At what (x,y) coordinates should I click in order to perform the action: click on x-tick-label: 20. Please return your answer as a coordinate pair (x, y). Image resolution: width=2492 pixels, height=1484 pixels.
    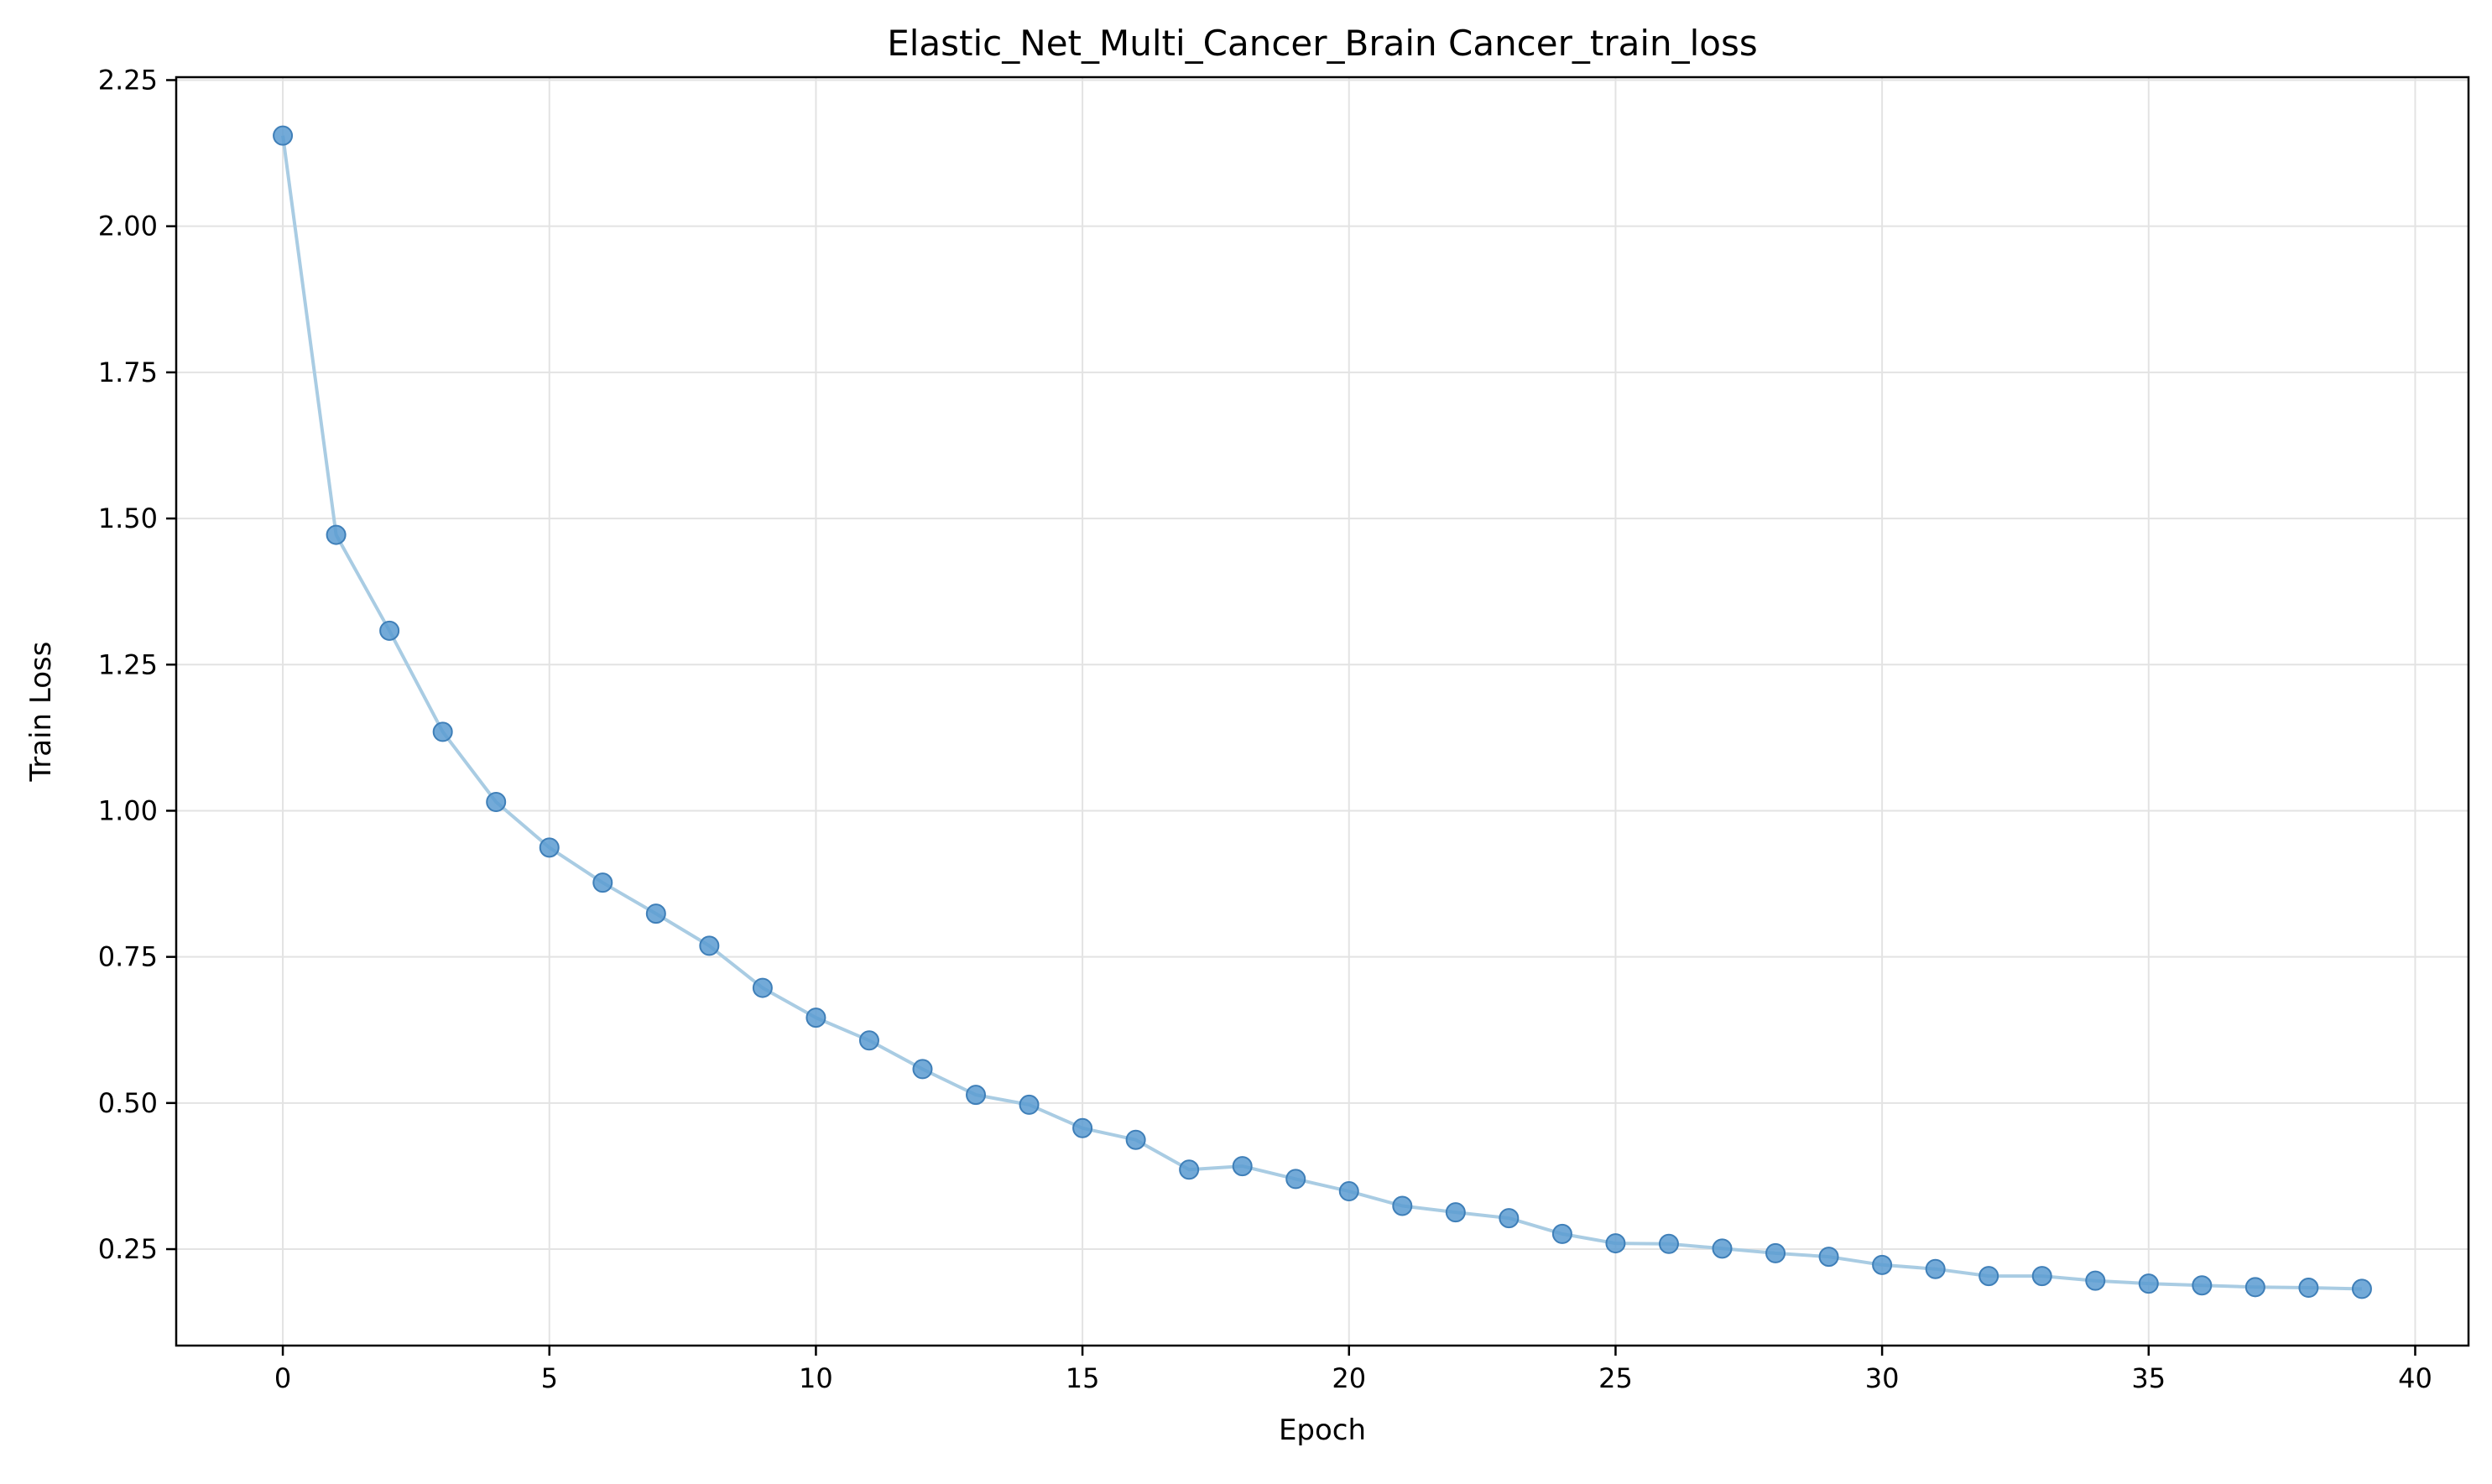
    Looking at the image, I should click on (1349, 1378).